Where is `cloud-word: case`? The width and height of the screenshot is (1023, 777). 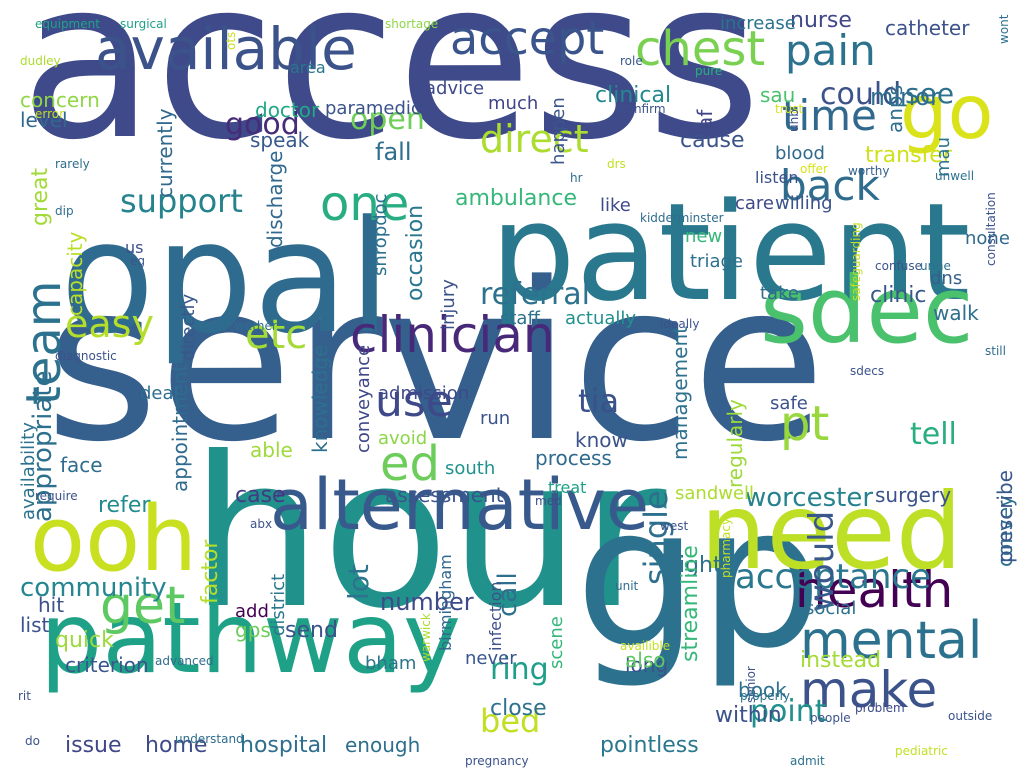
cloud-word: case is located at coordinates (260, 495).